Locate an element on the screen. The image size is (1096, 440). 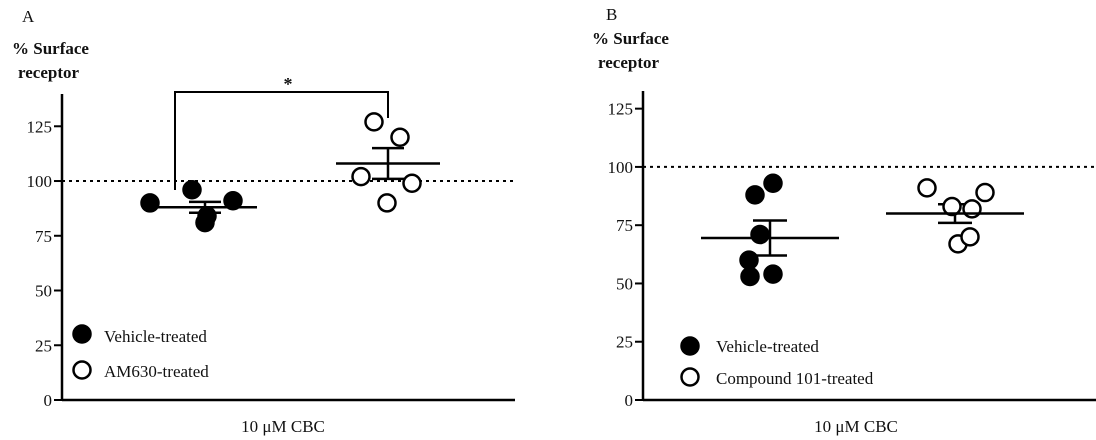
panel-b-y-tick-label: 50 is located at coordinates (624, 283).